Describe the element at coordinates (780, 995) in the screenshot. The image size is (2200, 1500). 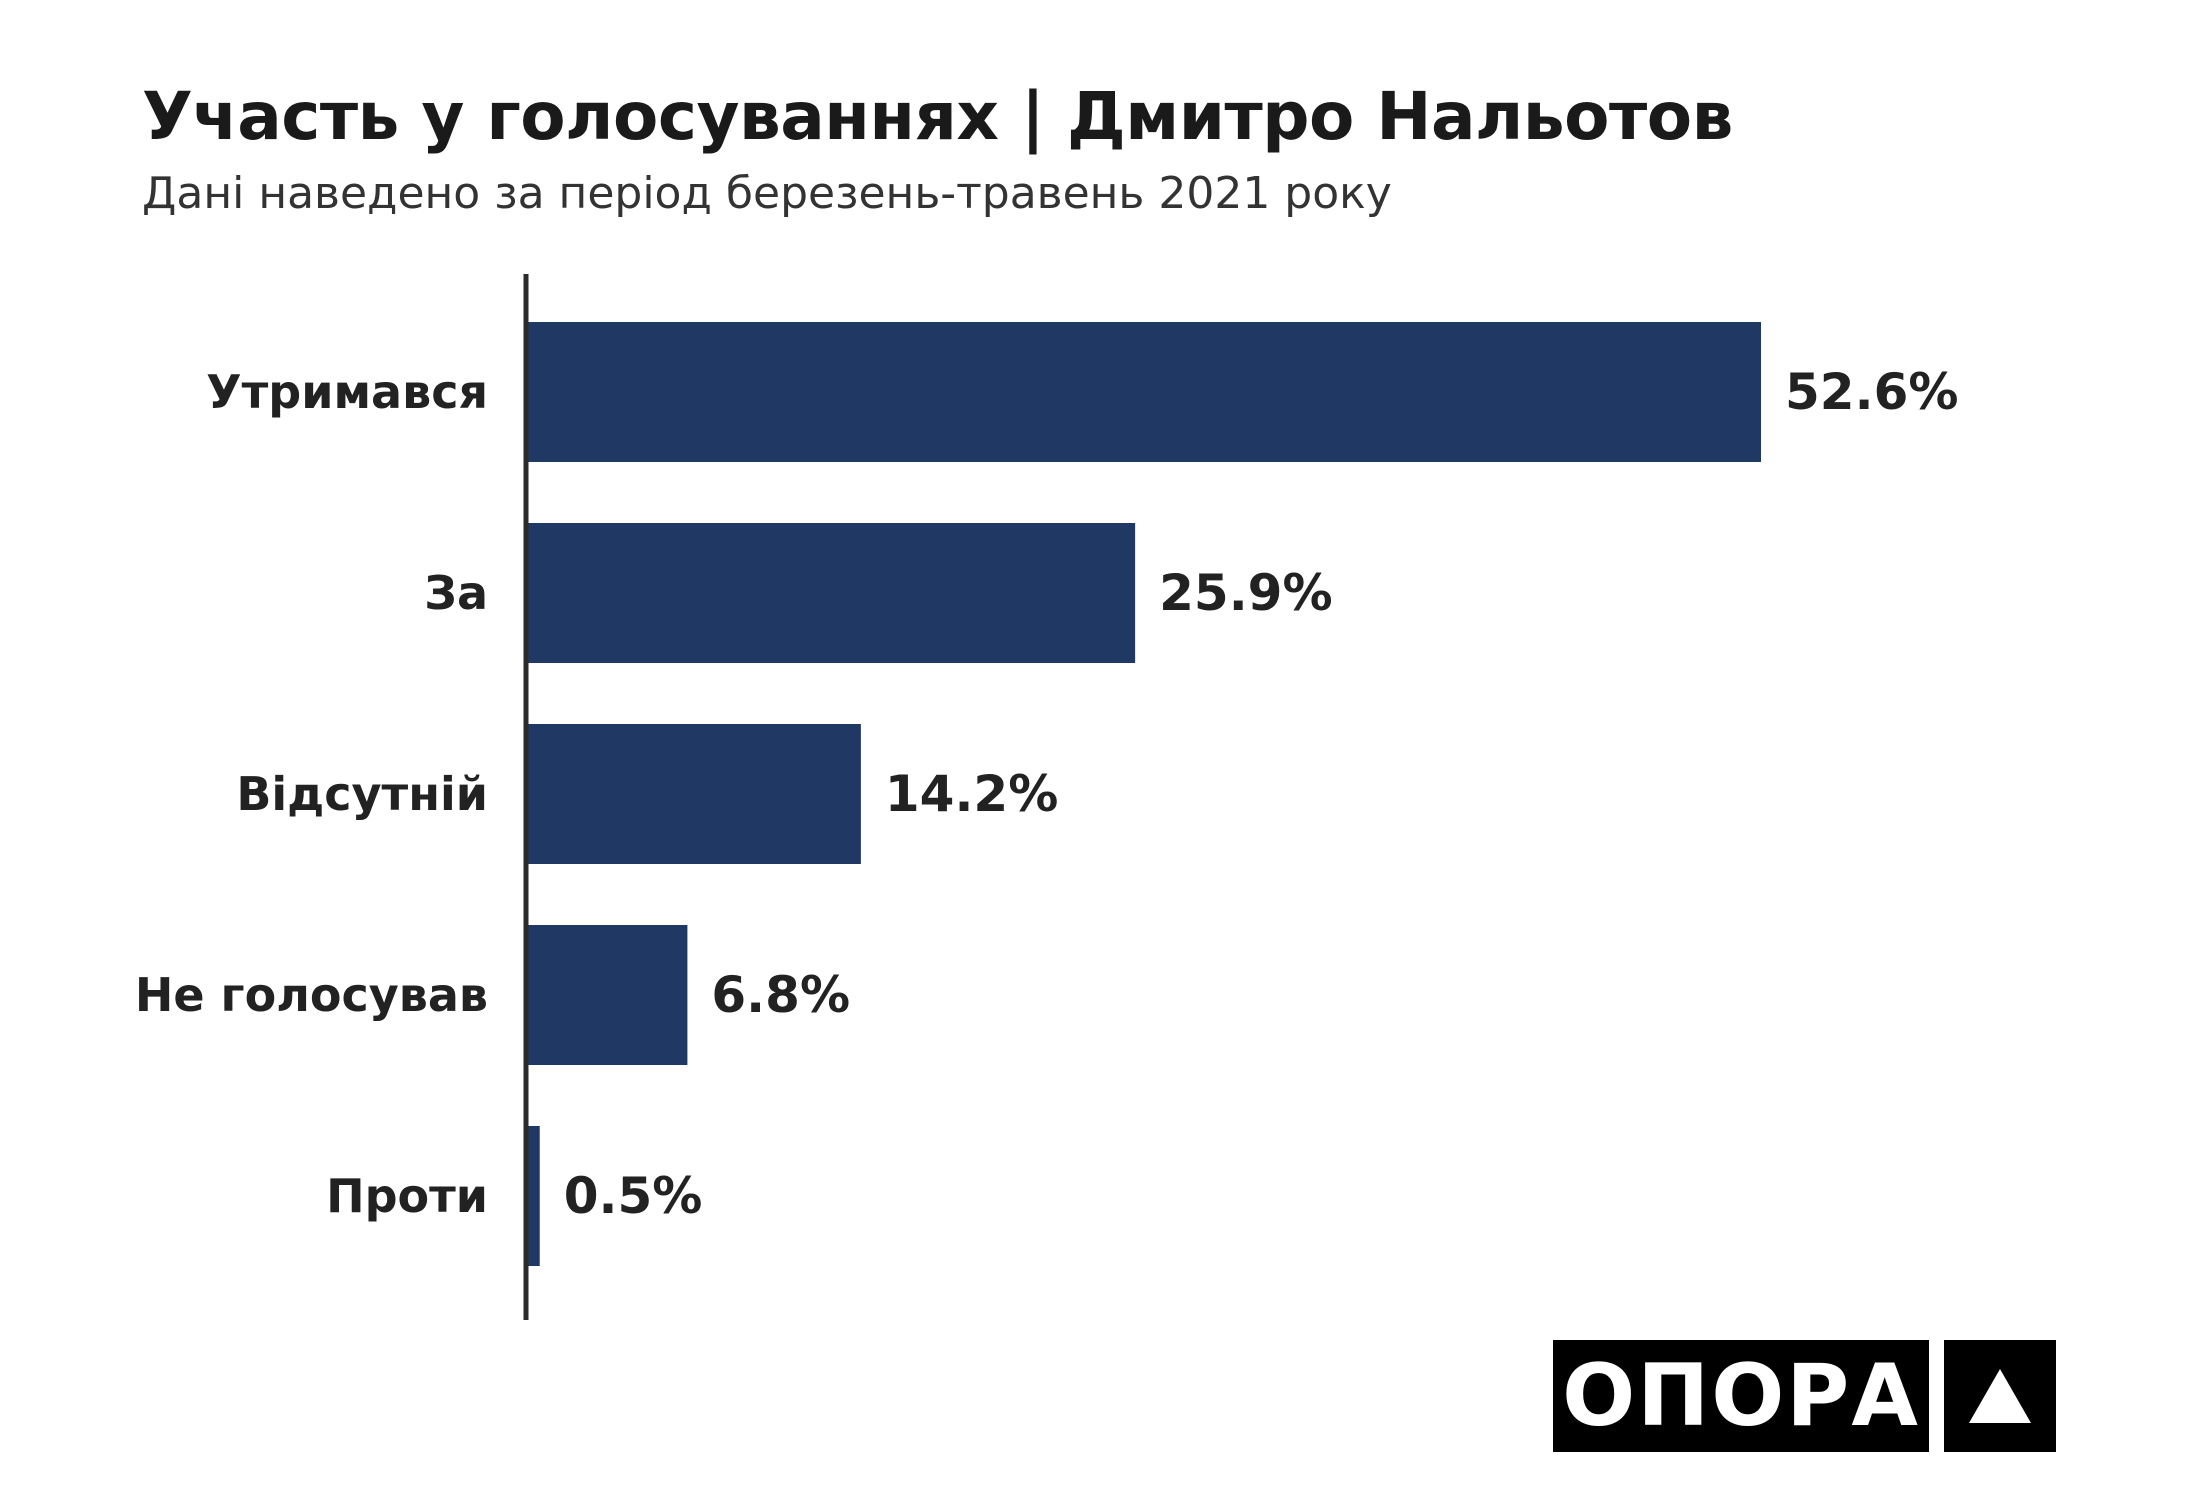
I see `value-label: 6.8%` at that location.